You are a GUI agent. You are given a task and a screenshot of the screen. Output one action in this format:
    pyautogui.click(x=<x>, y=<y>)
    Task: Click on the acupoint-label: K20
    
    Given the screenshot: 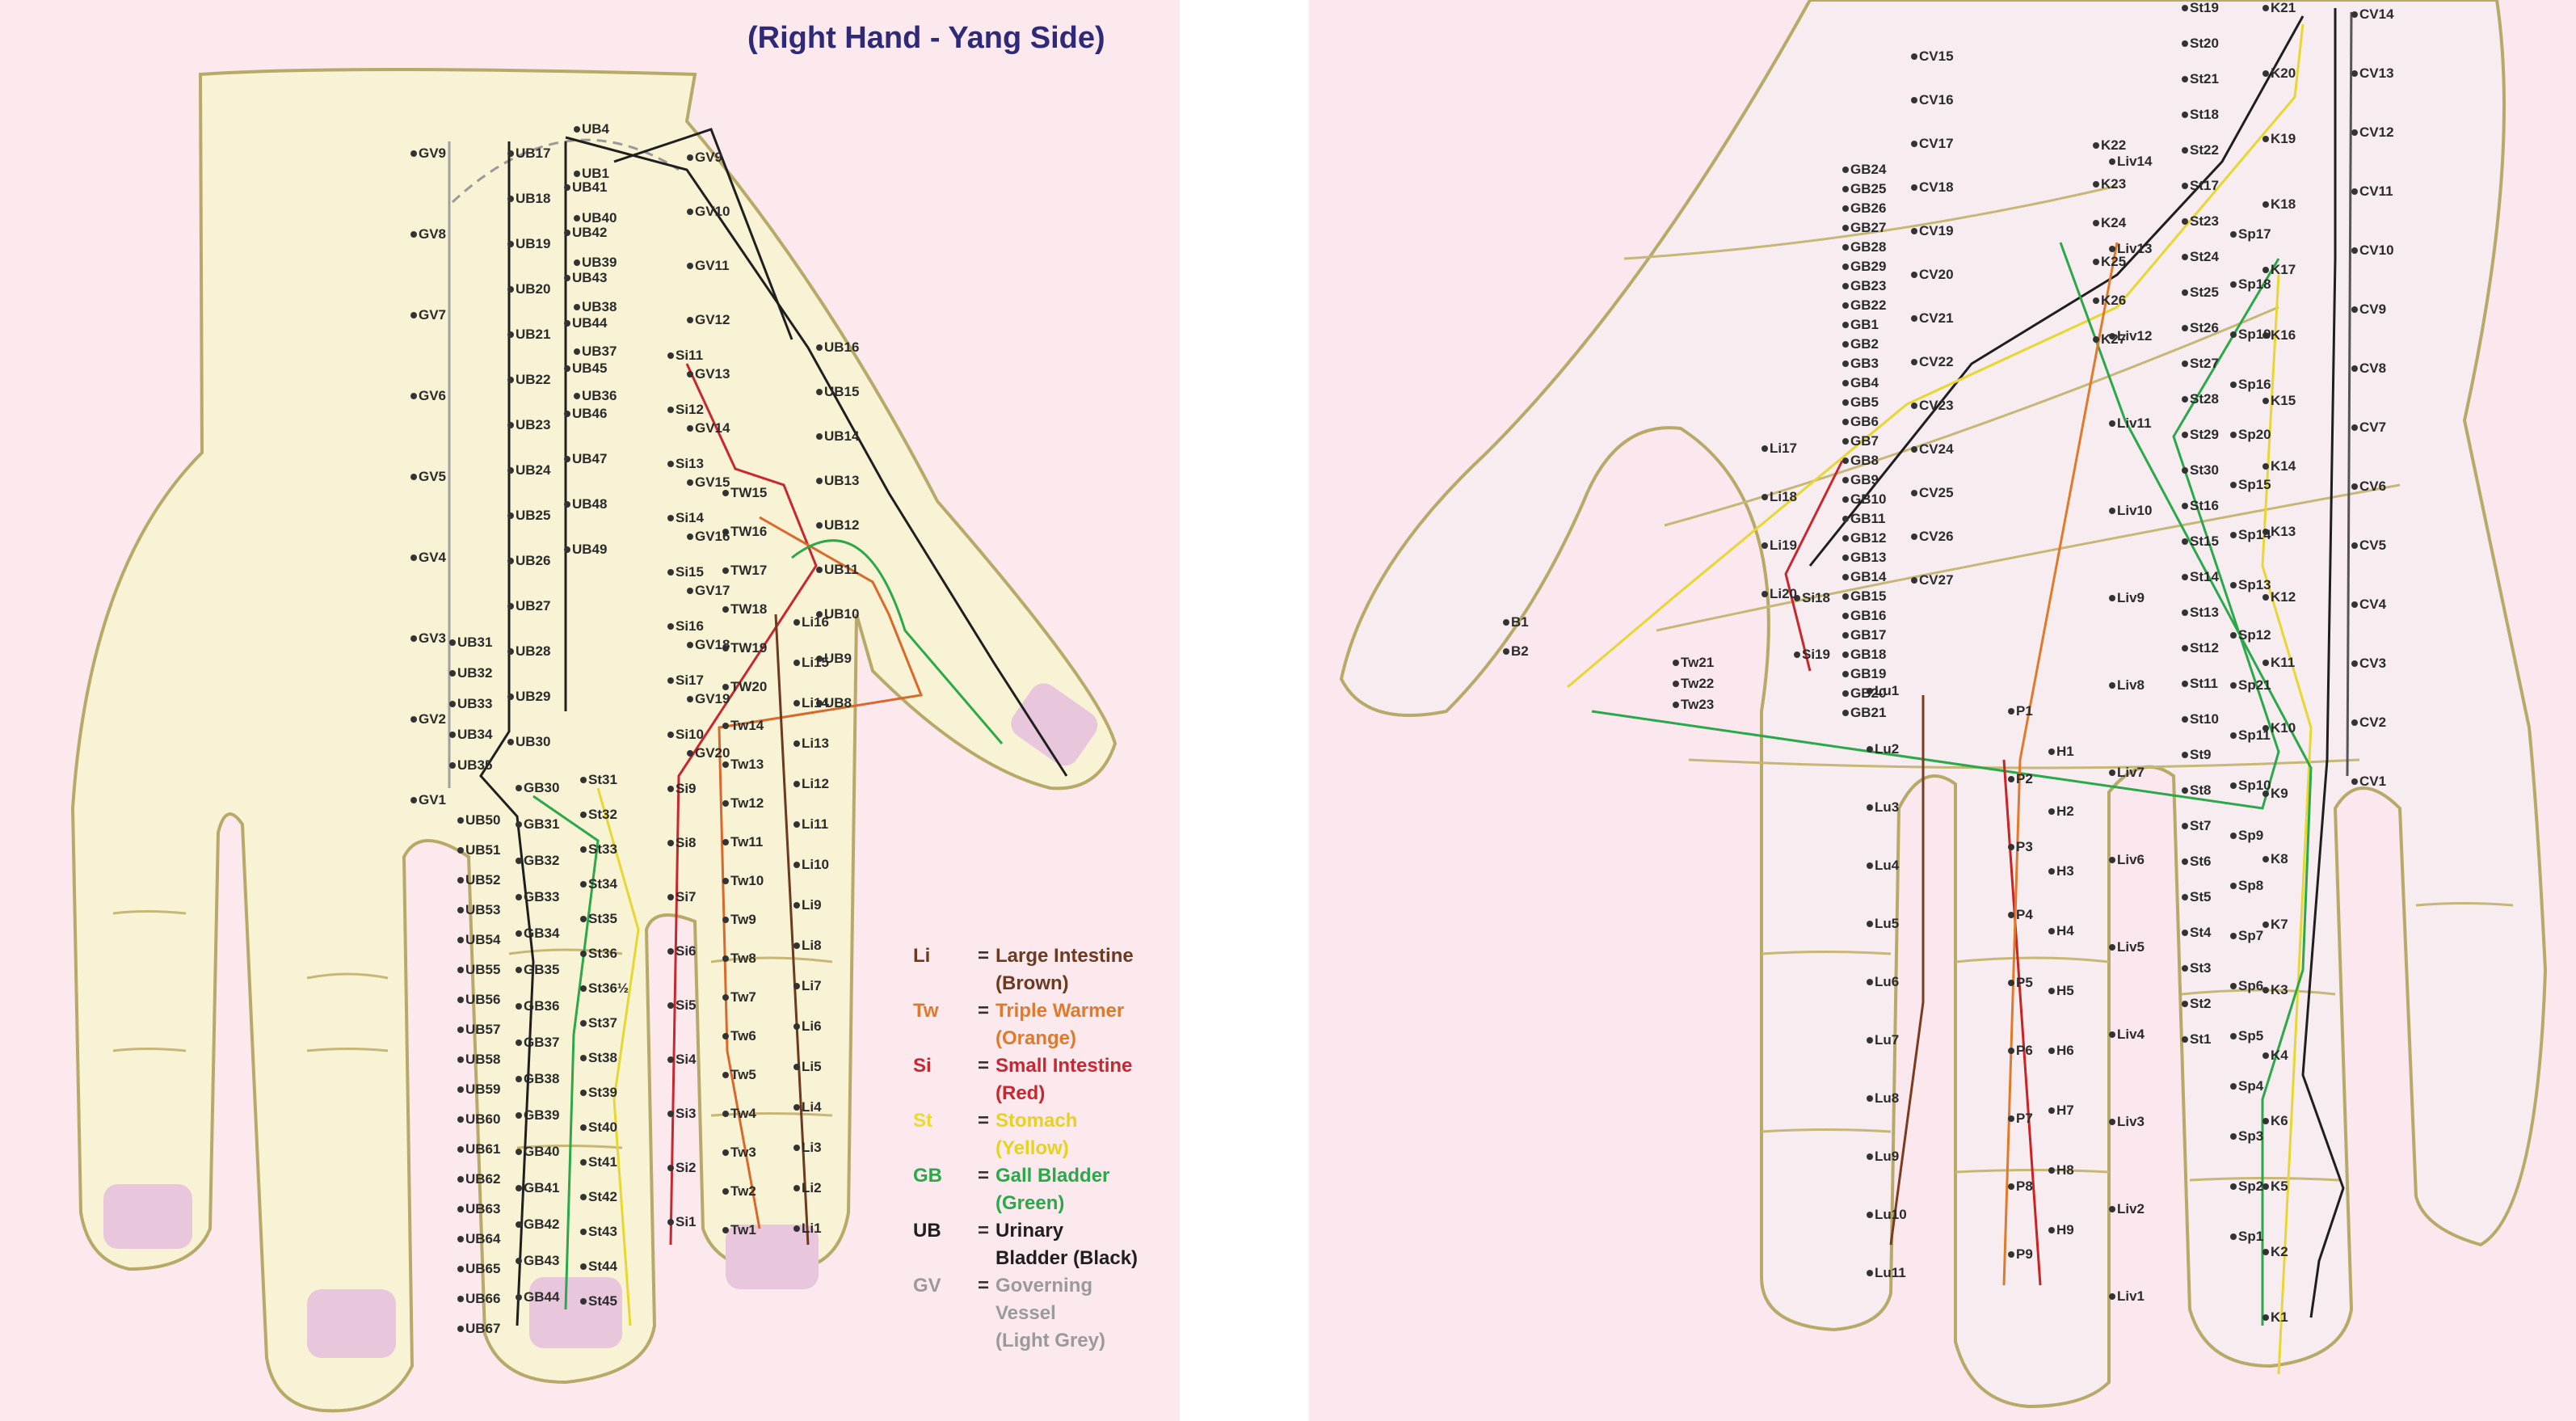 What is the action you would take?
    pyautogui.click(x=2283, y=73)
    